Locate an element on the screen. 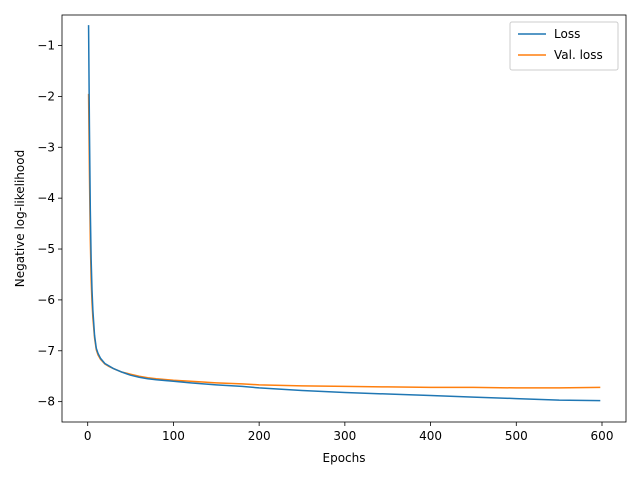 This screenshot has height=480, width=640. x-tick-label: 100 is located at coordinates (173, 436).